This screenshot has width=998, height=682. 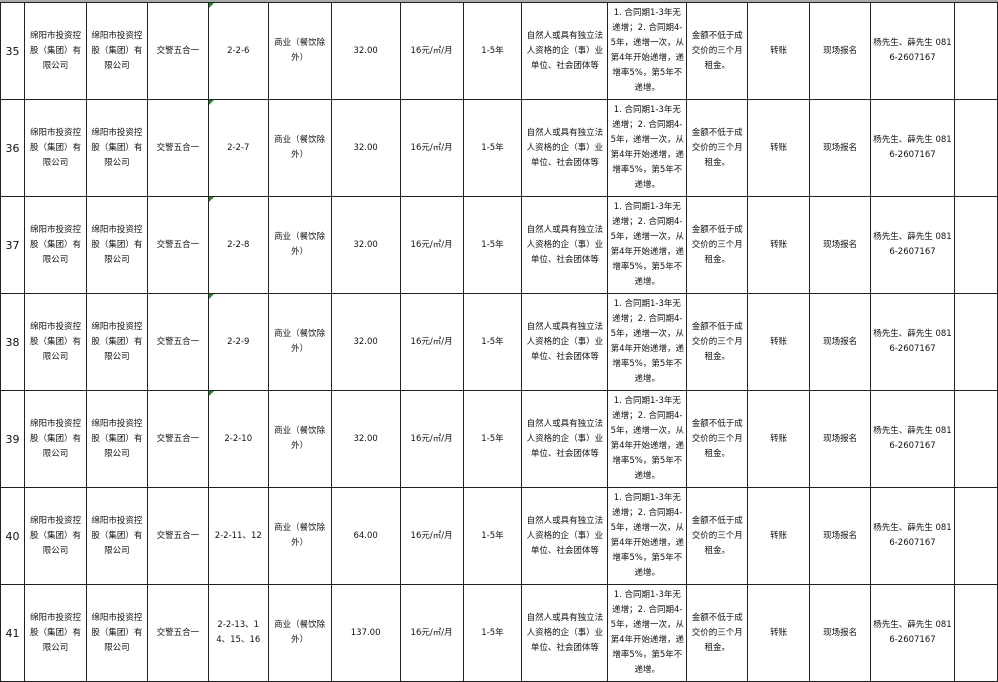 What do you see at coordinates (12, 148) in the screenshot?
I see `row-number: 36` at bounding box center [12, 148].